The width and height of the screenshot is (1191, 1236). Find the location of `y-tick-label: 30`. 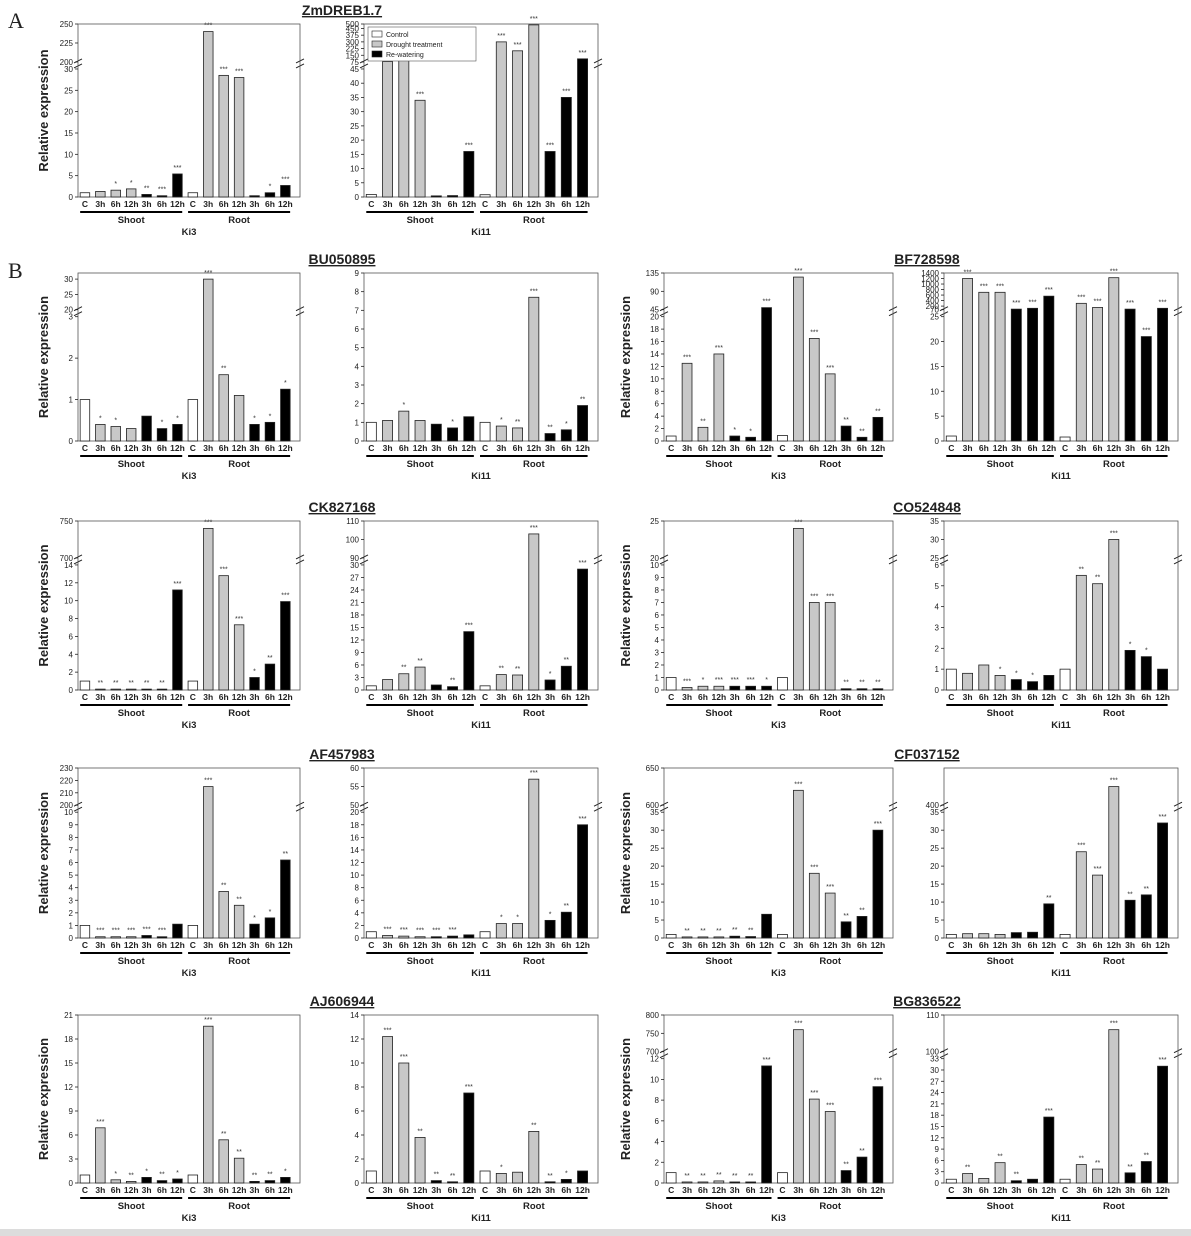

y-tick-label: 30 is located at coordinates (934, 539).